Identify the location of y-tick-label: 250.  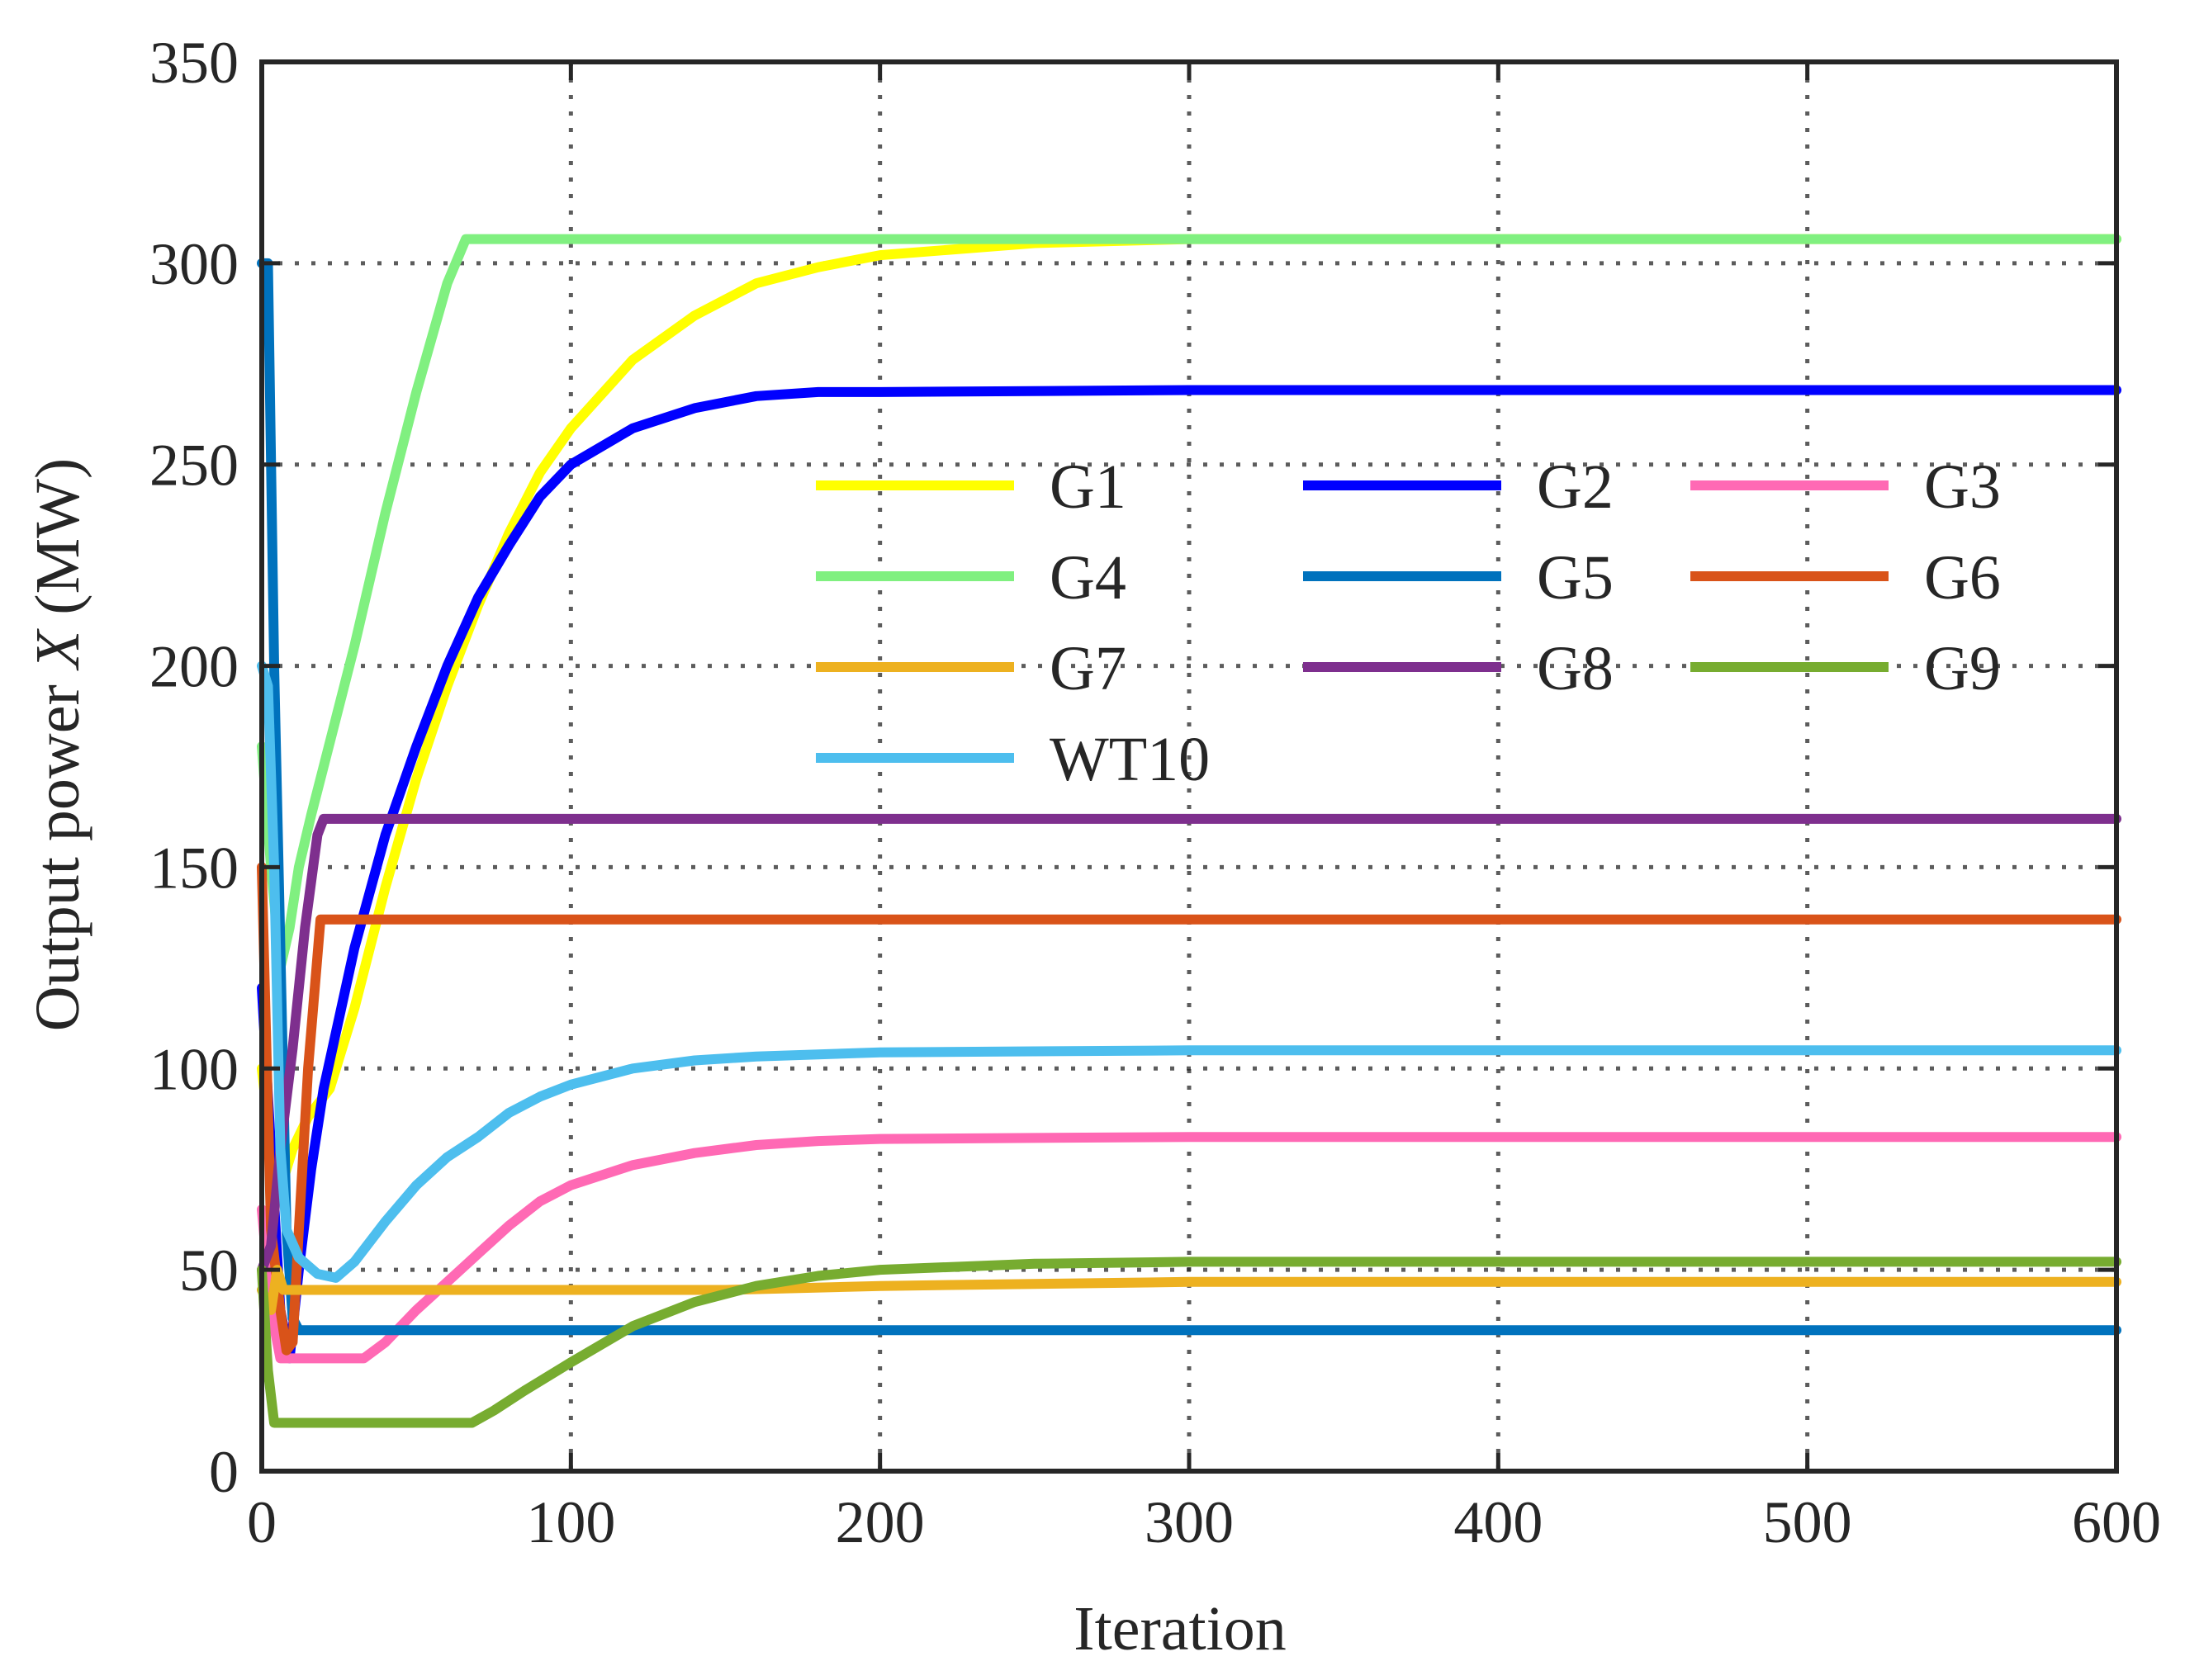
(194, 466).